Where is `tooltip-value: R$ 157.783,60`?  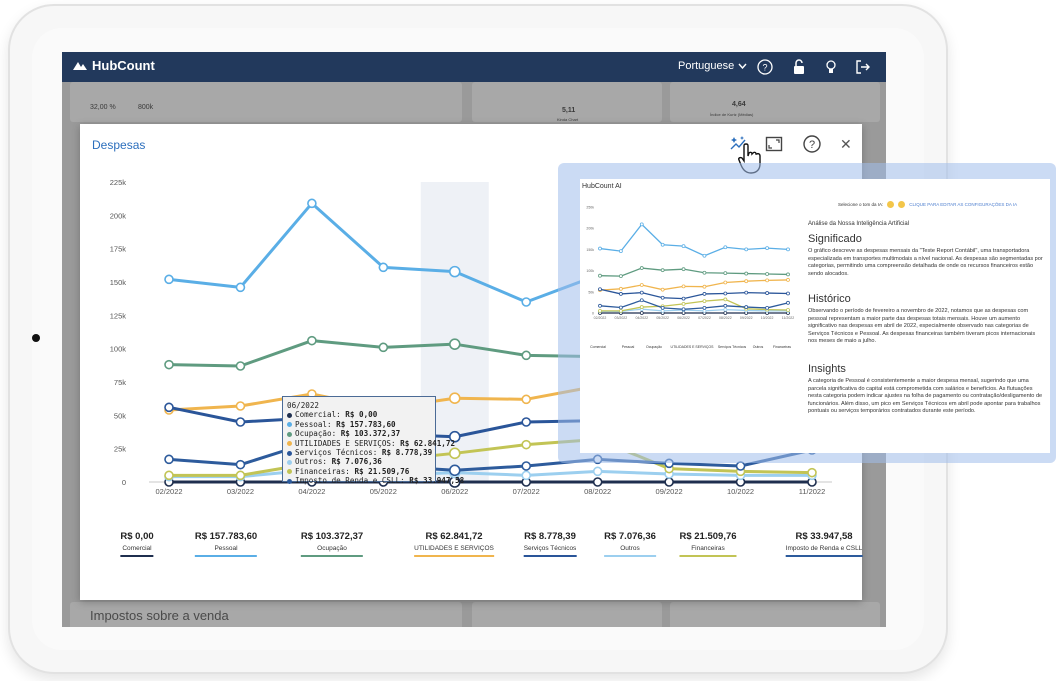 tooltip-value: R$ 157.783,60 is located at coordinates (366, 424).